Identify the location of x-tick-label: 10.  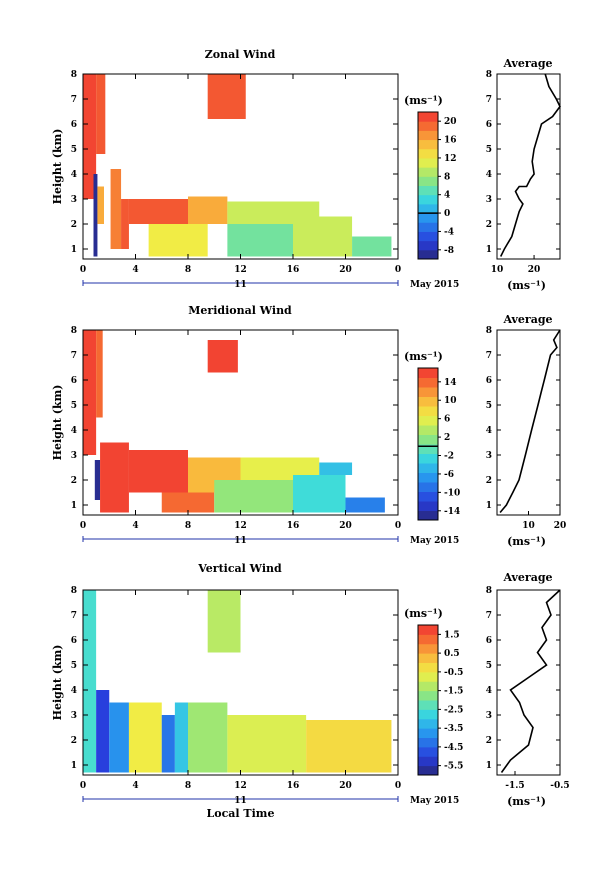
(497, 270).